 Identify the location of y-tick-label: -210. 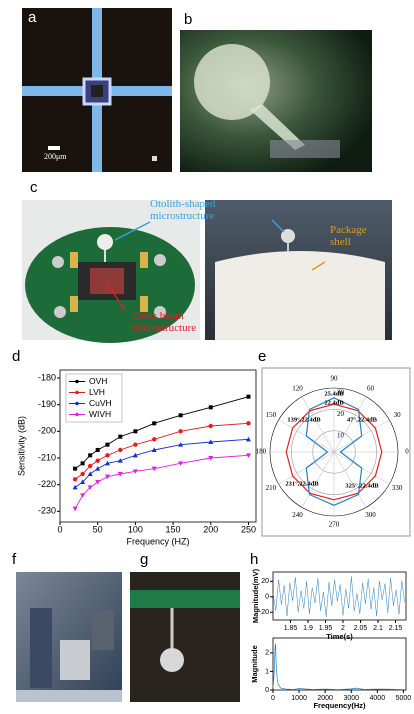
(47, 457).